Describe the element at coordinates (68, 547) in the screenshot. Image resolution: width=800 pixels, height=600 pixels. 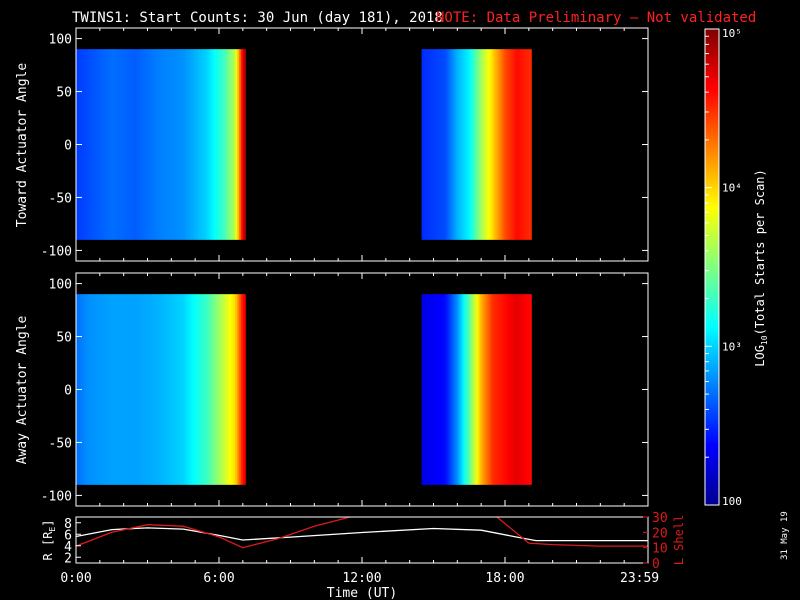
I see `ytick-label: 4` at that location.